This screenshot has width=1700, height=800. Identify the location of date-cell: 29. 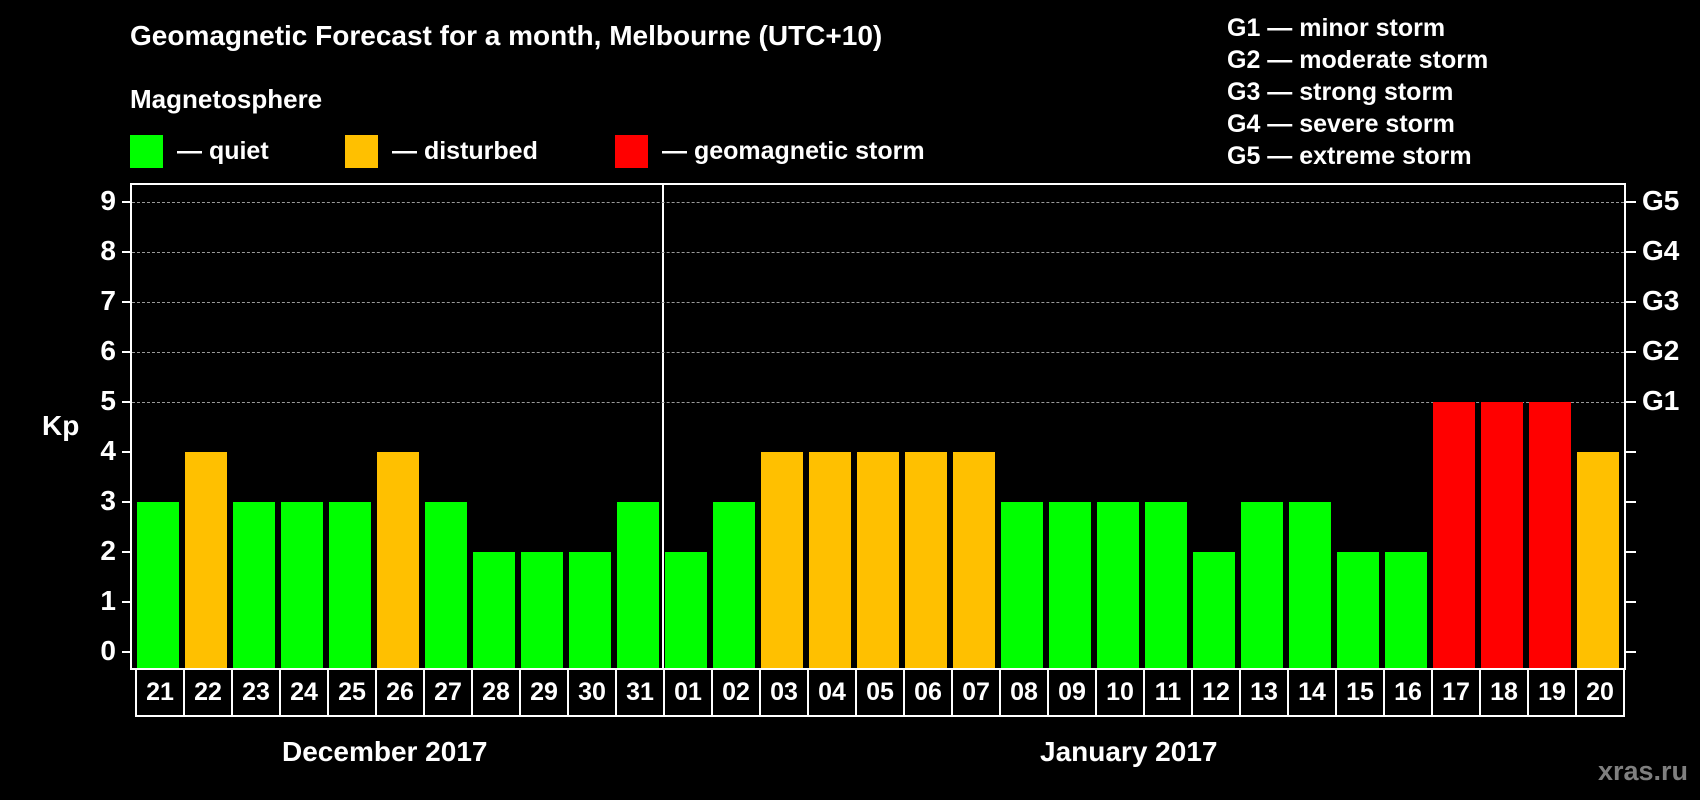
(545, 692).